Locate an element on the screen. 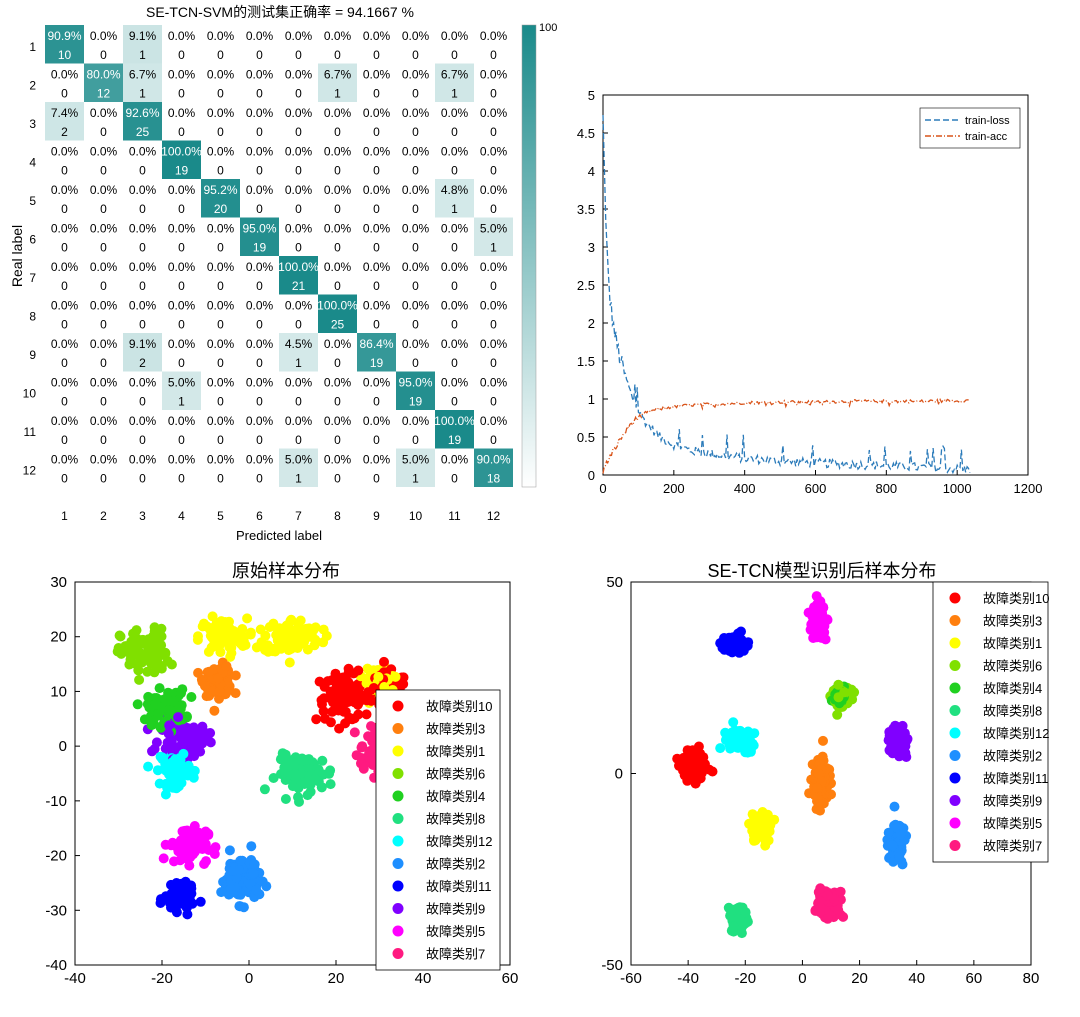 The width and height of the screenshot is (1080, 1017). legend-label: 故障类别10 is located at coordinates (459, 706).